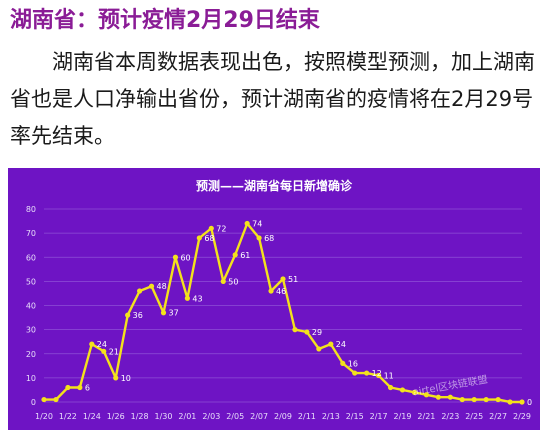  I want to click on data-label: 60, so click(185, 257).